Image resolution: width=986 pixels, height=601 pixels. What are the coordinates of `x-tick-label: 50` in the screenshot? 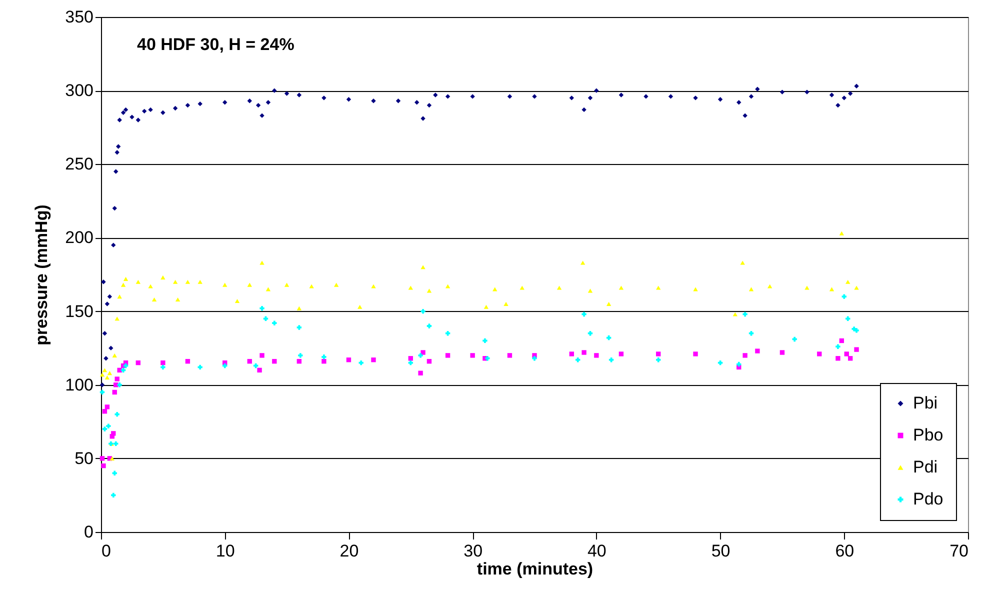 It's located at (720, 551).